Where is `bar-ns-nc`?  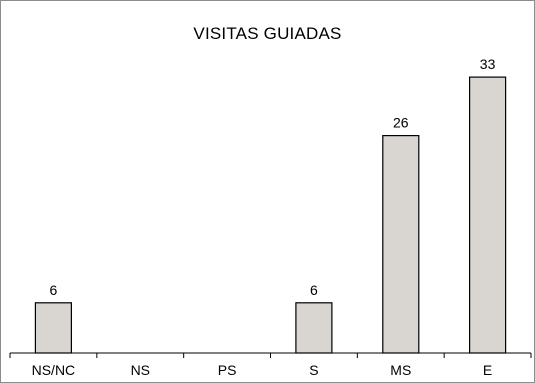 bar-ns-nc is located at coordinates (53, 328).